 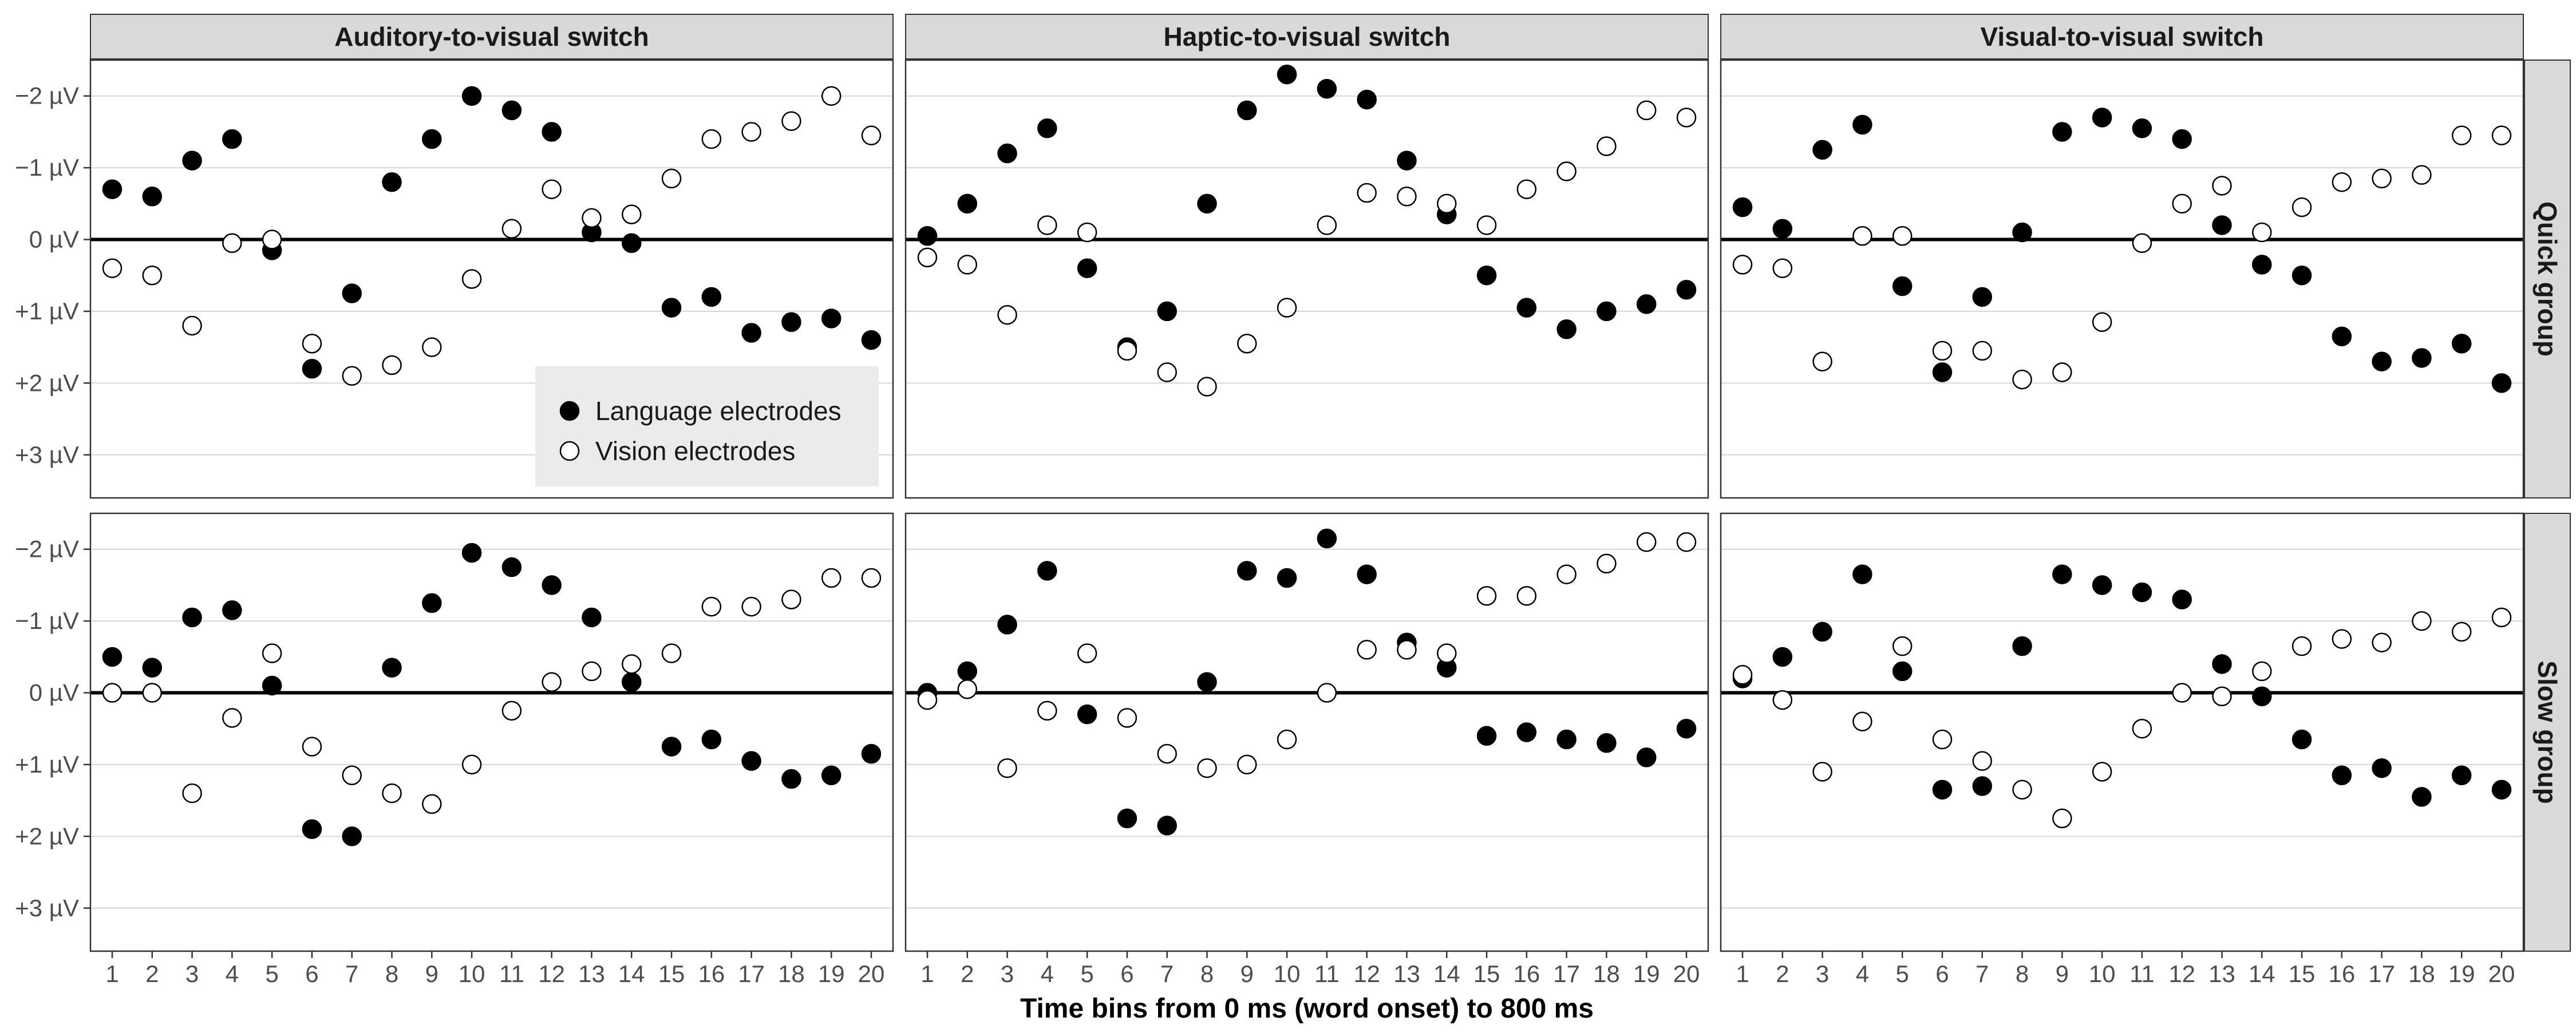 What do you see at coordinates (271, 974) in the screenshot?
I see `x-tick-label: 5` at bounding box center [271, 974].